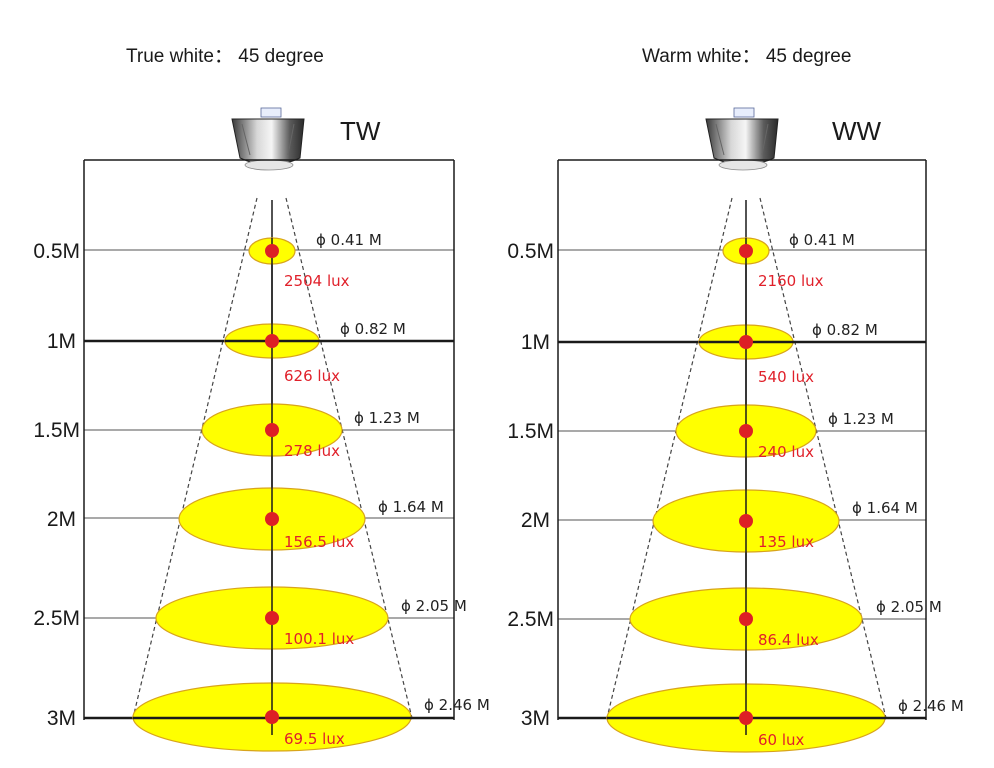  Describe the element at coordinates (312, 451) in the screenshot. I see `lux-label: 278 lux` at that location.